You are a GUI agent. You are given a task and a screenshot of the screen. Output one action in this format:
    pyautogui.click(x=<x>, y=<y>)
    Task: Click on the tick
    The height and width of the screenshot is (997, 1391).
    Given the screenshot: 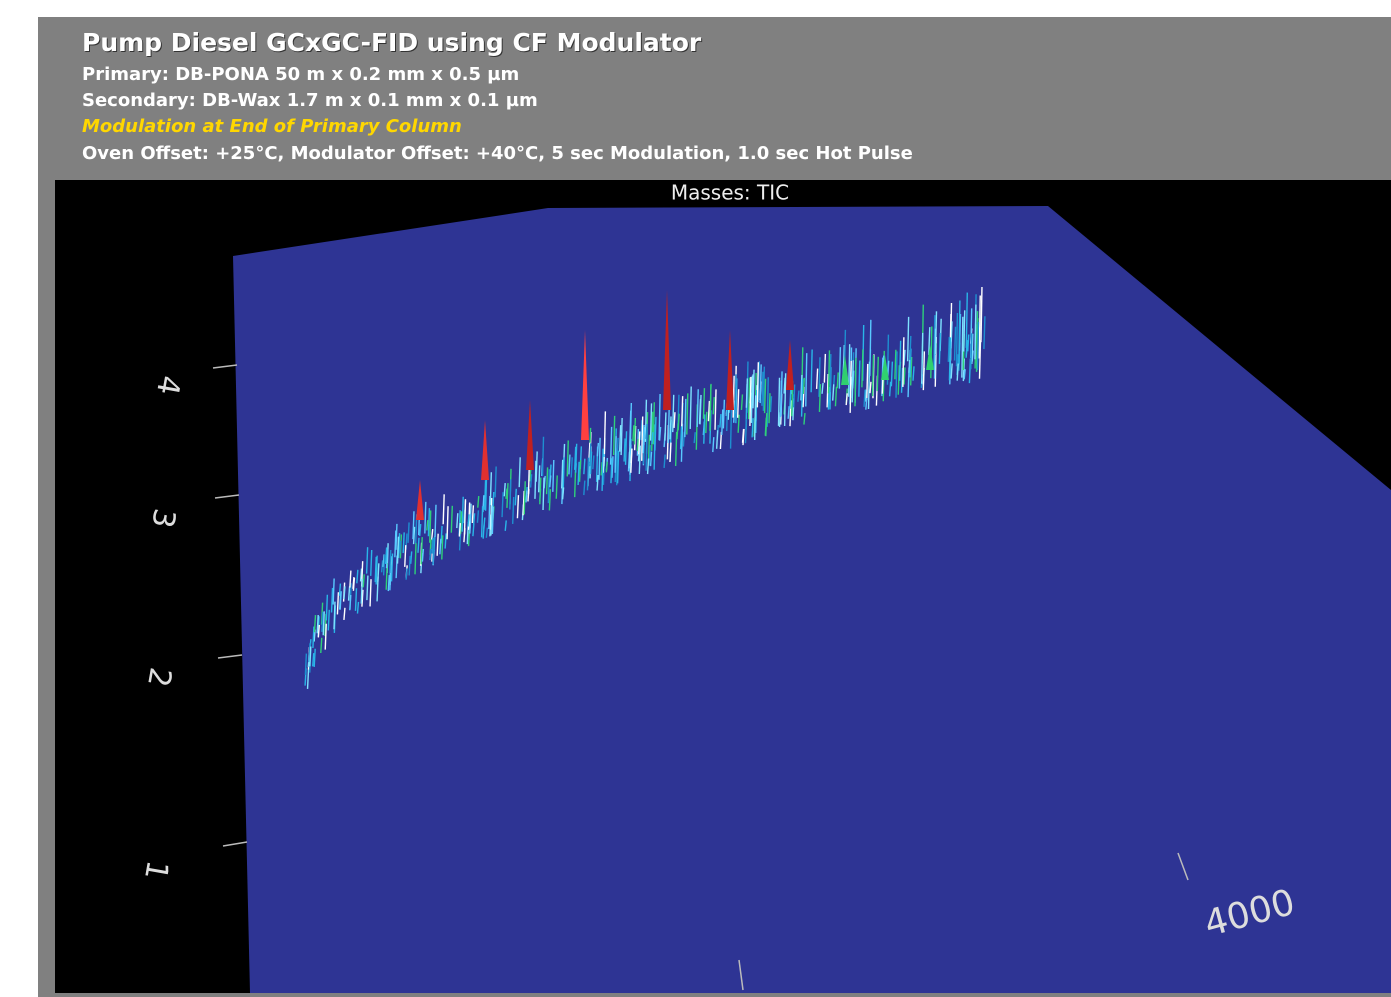 What is the action you would take?
    pyautogui.click(x=741, y=975)
    